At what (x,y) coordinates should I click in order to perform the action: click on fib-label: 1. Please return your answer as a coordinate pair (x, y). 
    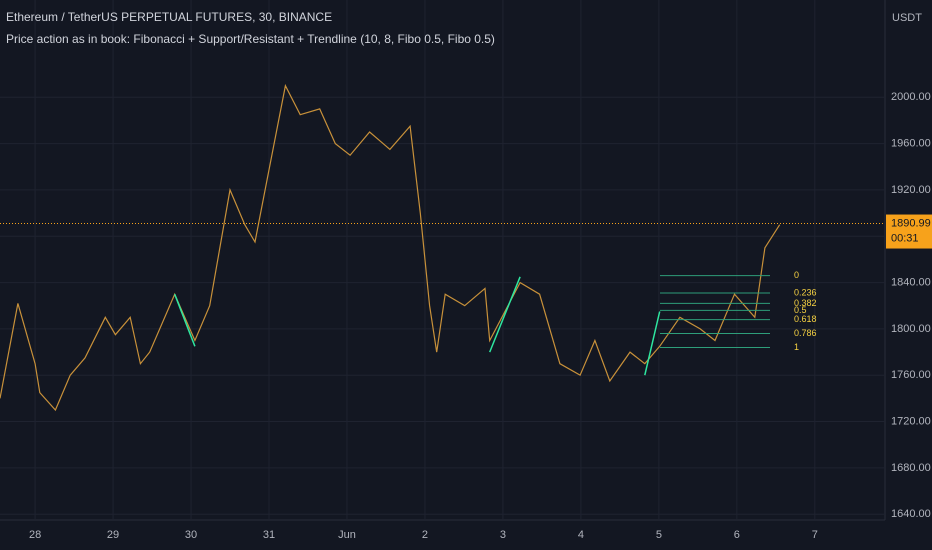
    Looking at the image, I should click on (796, 347).